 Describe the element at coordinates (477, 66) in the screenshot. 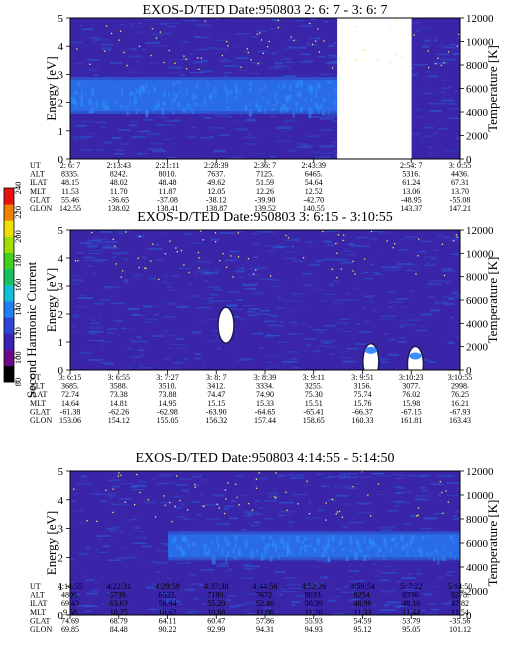

I see `y2-tick-label: 8000` at that location.